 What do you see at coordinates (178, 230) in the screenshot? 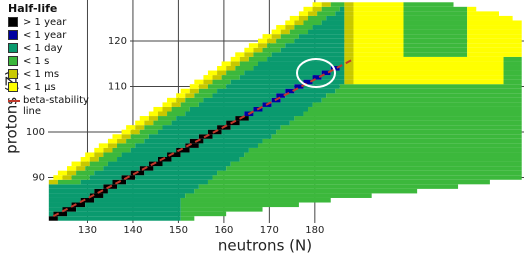
I see `x-tick-label: 150` at bounding box center [178, 230].